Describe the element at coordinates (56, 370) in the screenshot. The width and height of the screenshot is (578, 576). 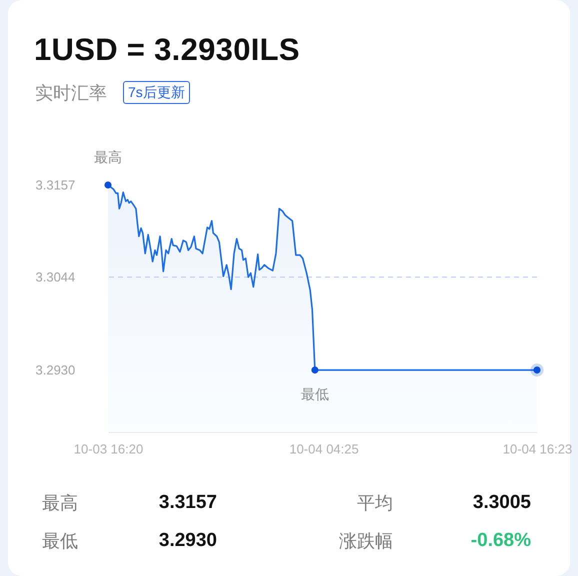
I see `y-tick-label: 3.2930` at that location.